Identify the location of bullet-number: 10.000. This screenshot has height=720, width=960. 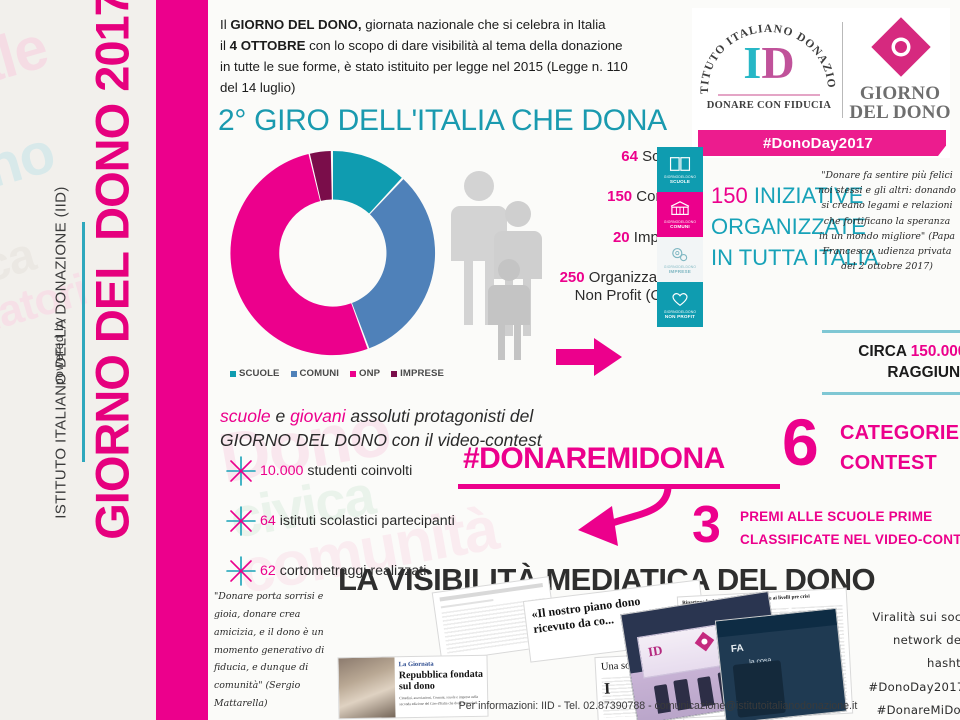
(282, 471).